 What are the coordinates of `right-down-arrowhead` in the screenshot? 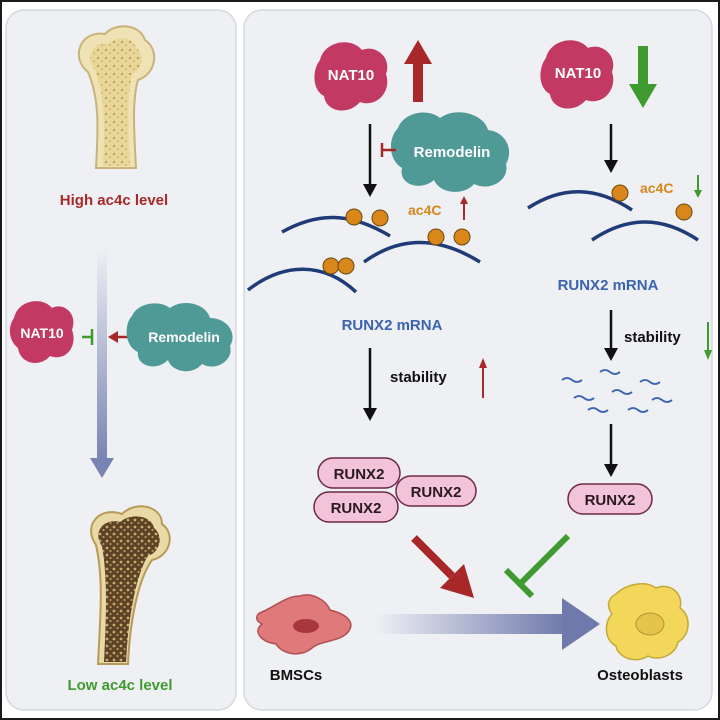 It's located at (643, 96).